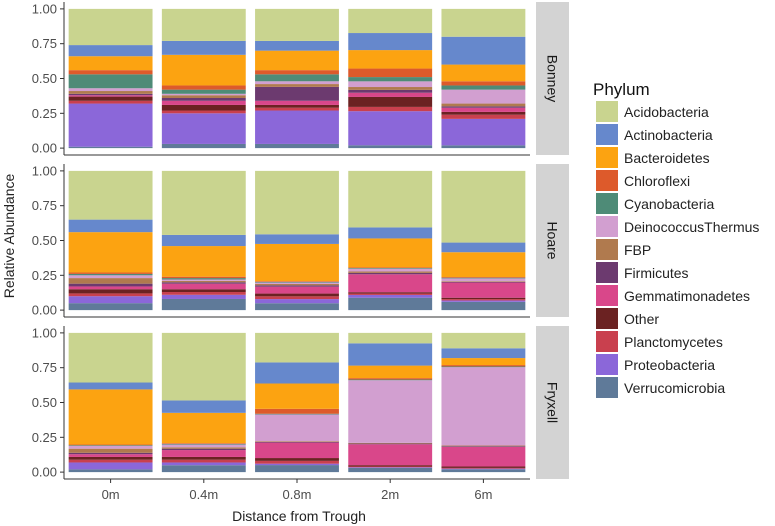 The image size is (775, 526). What do you see at coordinates (687, 296) in the screenshot?
I see `legend-label: Gemmatimonadetes` at bounding box center [687, 296].